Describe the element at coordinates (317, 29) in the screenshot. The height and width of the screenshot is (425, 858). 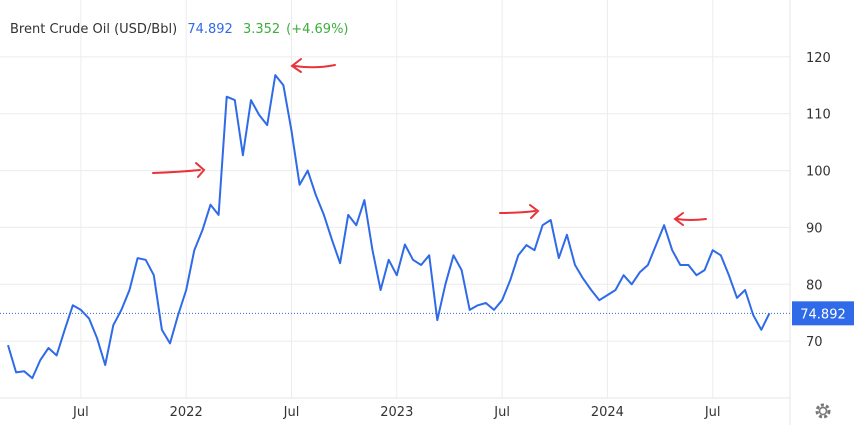
I see `change-percent: (+4.69%)` at that location.